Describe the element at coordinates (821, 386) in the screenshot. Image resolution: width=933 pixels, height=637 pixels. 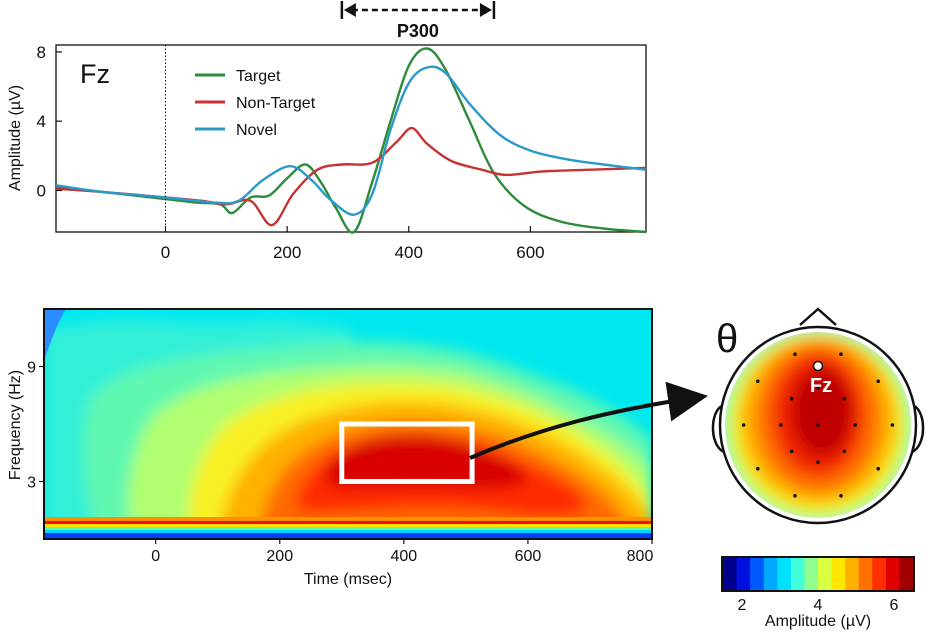
I see `topomap-electrode-label: Fz` at that location.